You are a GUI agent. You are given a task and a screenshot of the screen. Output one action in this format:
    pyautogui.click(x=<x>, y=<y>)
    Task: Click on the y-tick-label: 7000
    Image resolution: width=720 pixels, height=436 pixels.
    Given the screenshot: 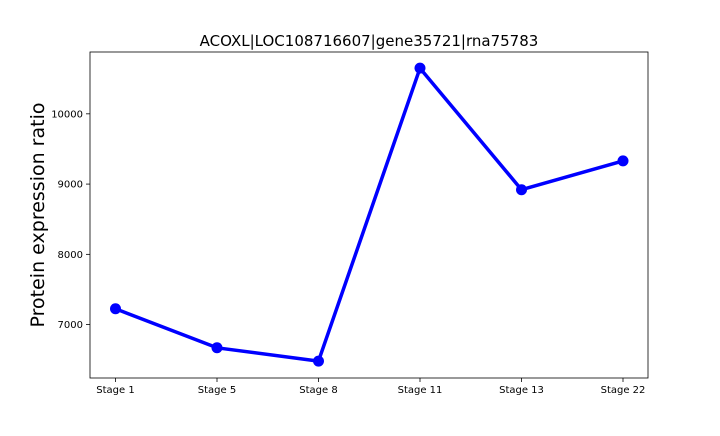 What is the action you would take?
    pyautogui.click(x=70, y=325)
    